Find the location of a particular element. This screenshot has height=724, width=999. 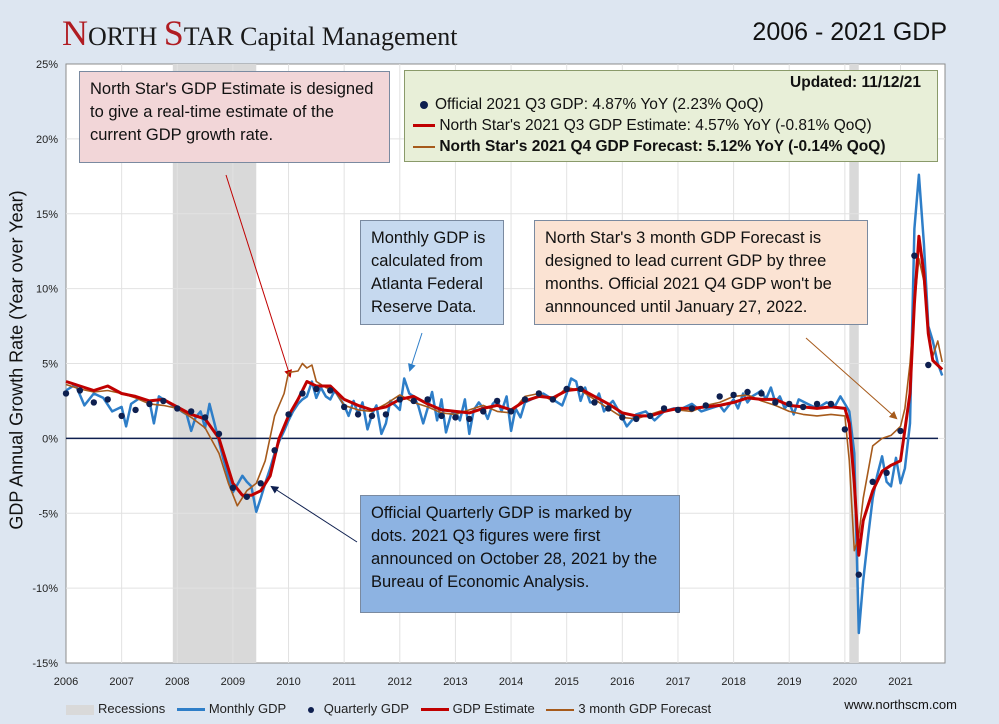

y-tick-label-0: 25% is located at coordinates (47, 65).